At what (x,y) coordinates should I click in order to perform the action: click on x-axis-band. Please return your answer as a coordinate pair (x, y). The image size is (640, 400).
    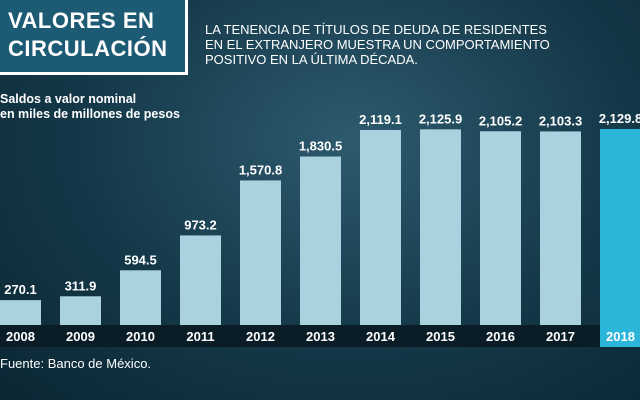
    Looking at the image, I should click on (320, 336).